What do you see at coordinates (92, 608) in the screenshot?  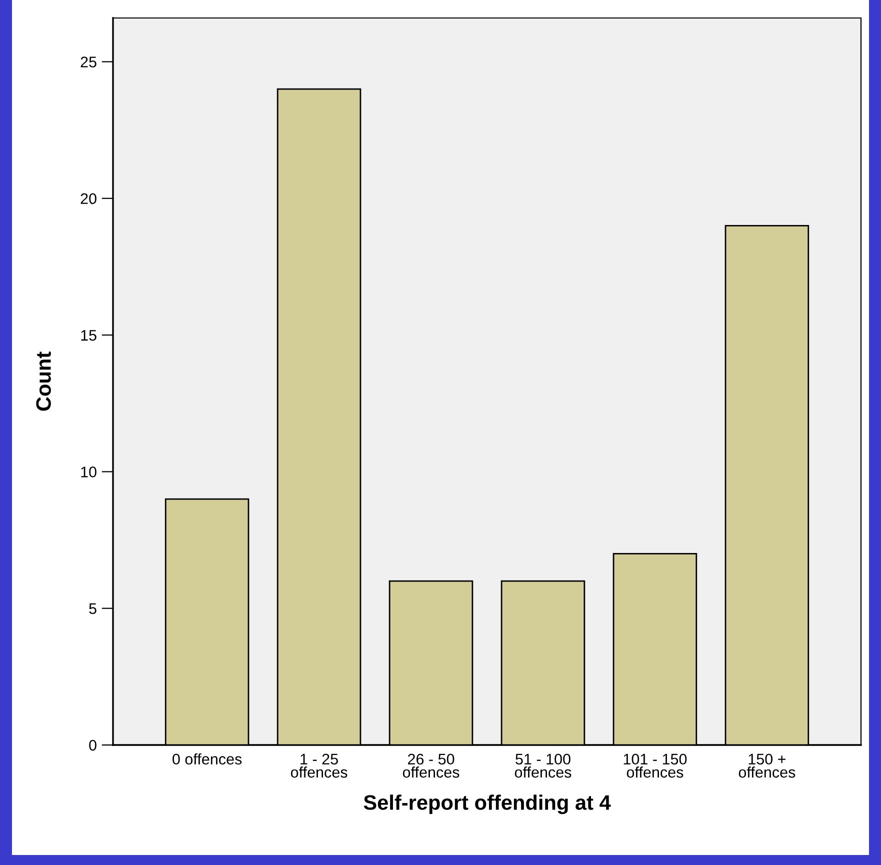 I see `y-tick-label: 5` at bounding box center [92, 608].